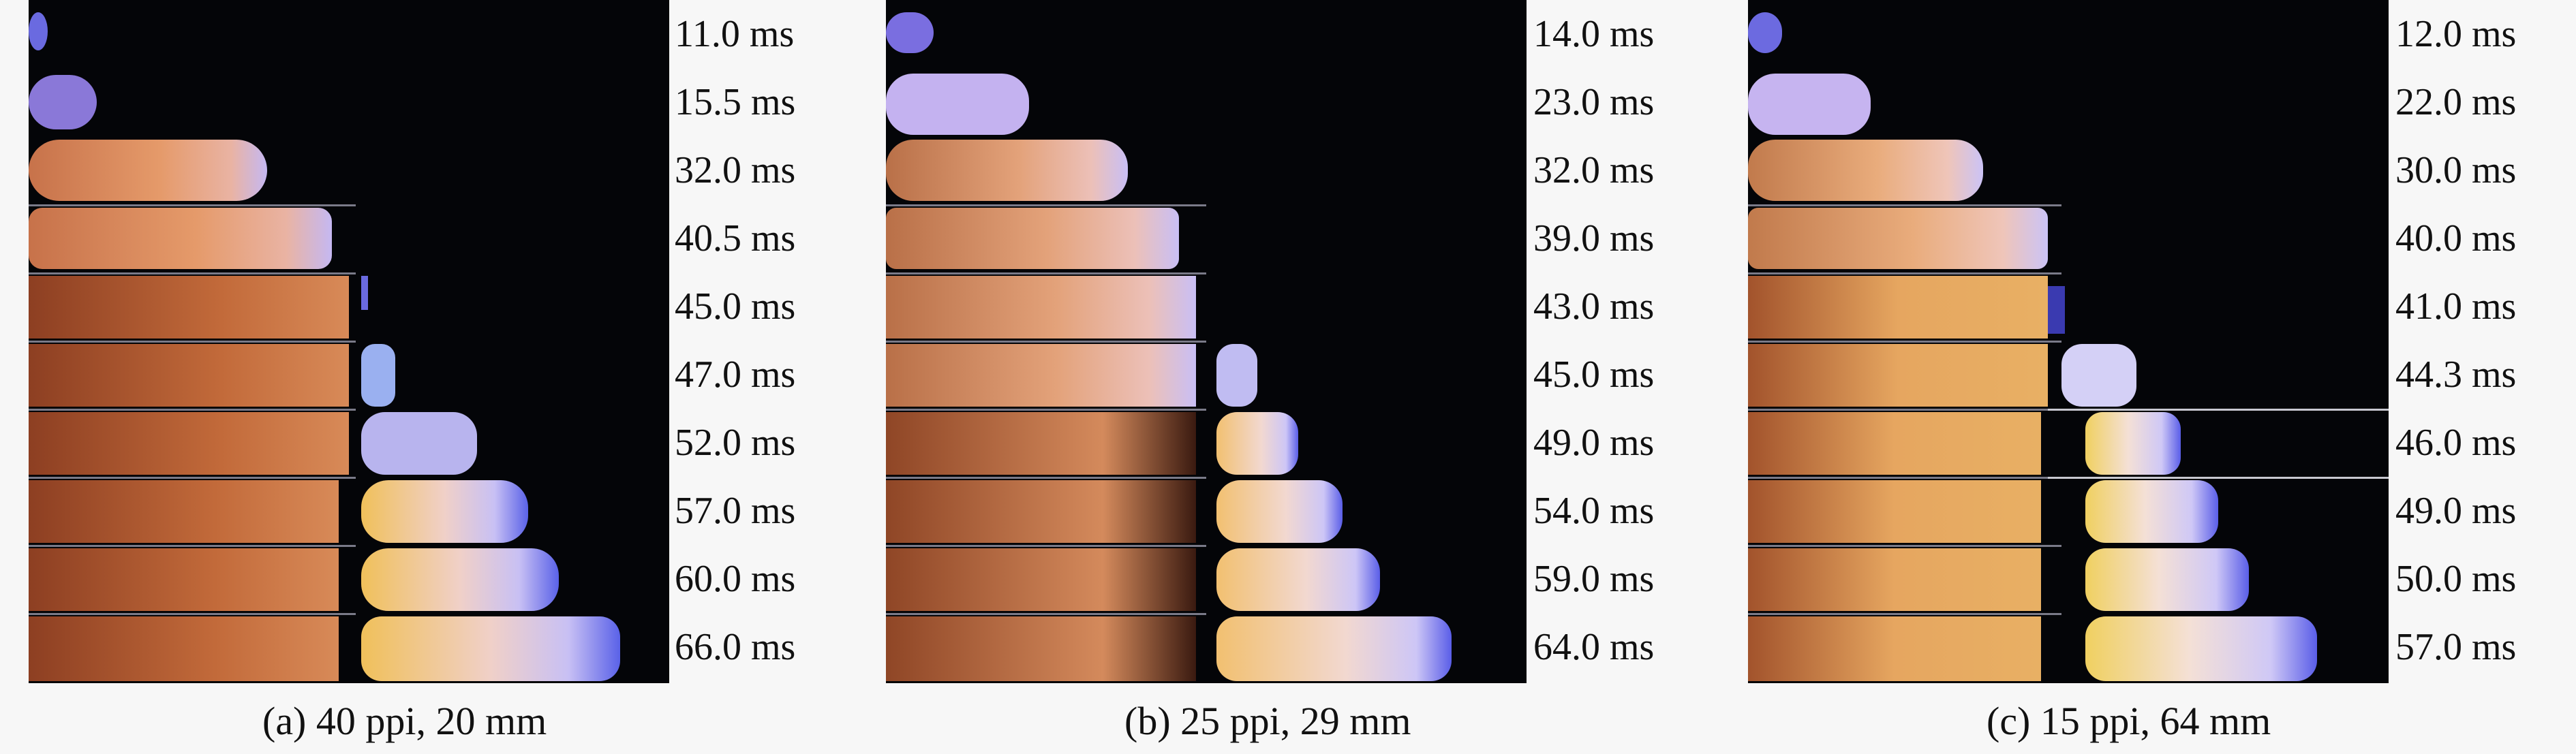 This screenshot has height=754, width=2576. Describe the element at coordinates (1594, 102) in the screenshot. I see `time-label: 23.0 ms` at that location.